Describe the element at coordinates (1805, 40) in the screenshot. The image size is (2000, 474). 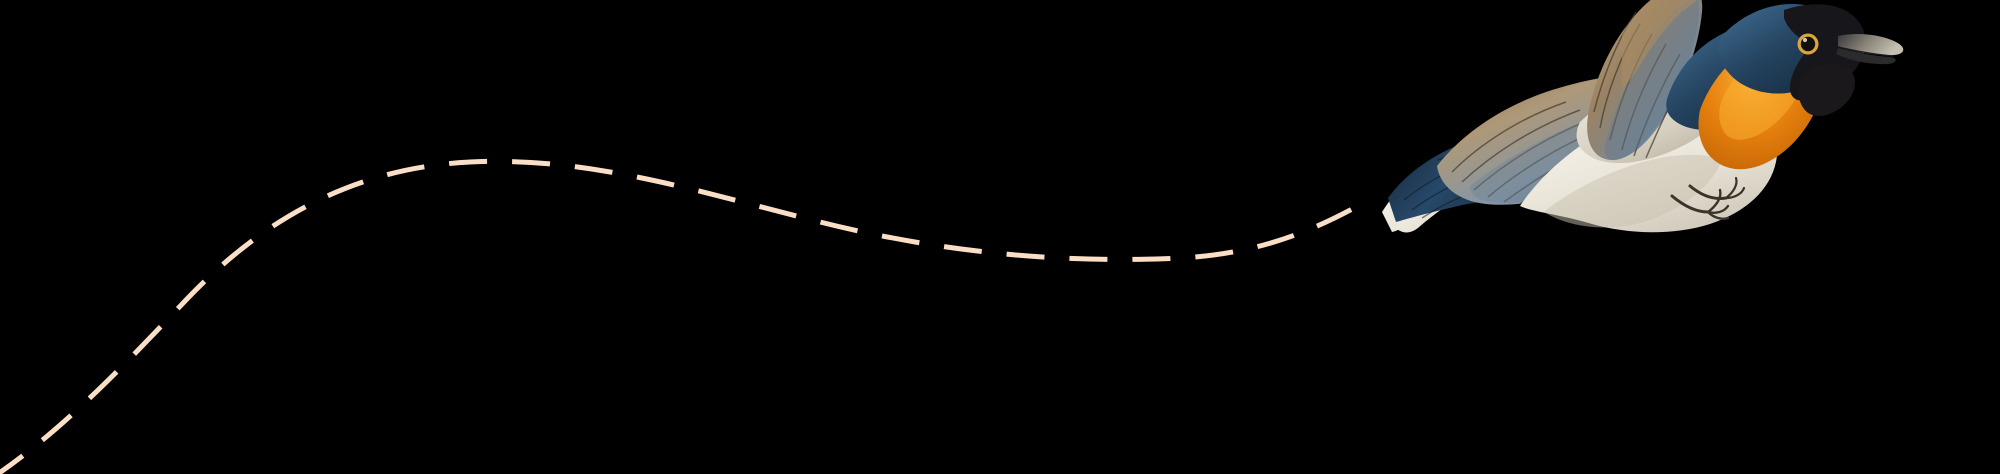
I see `eye-catchlight` at that location.